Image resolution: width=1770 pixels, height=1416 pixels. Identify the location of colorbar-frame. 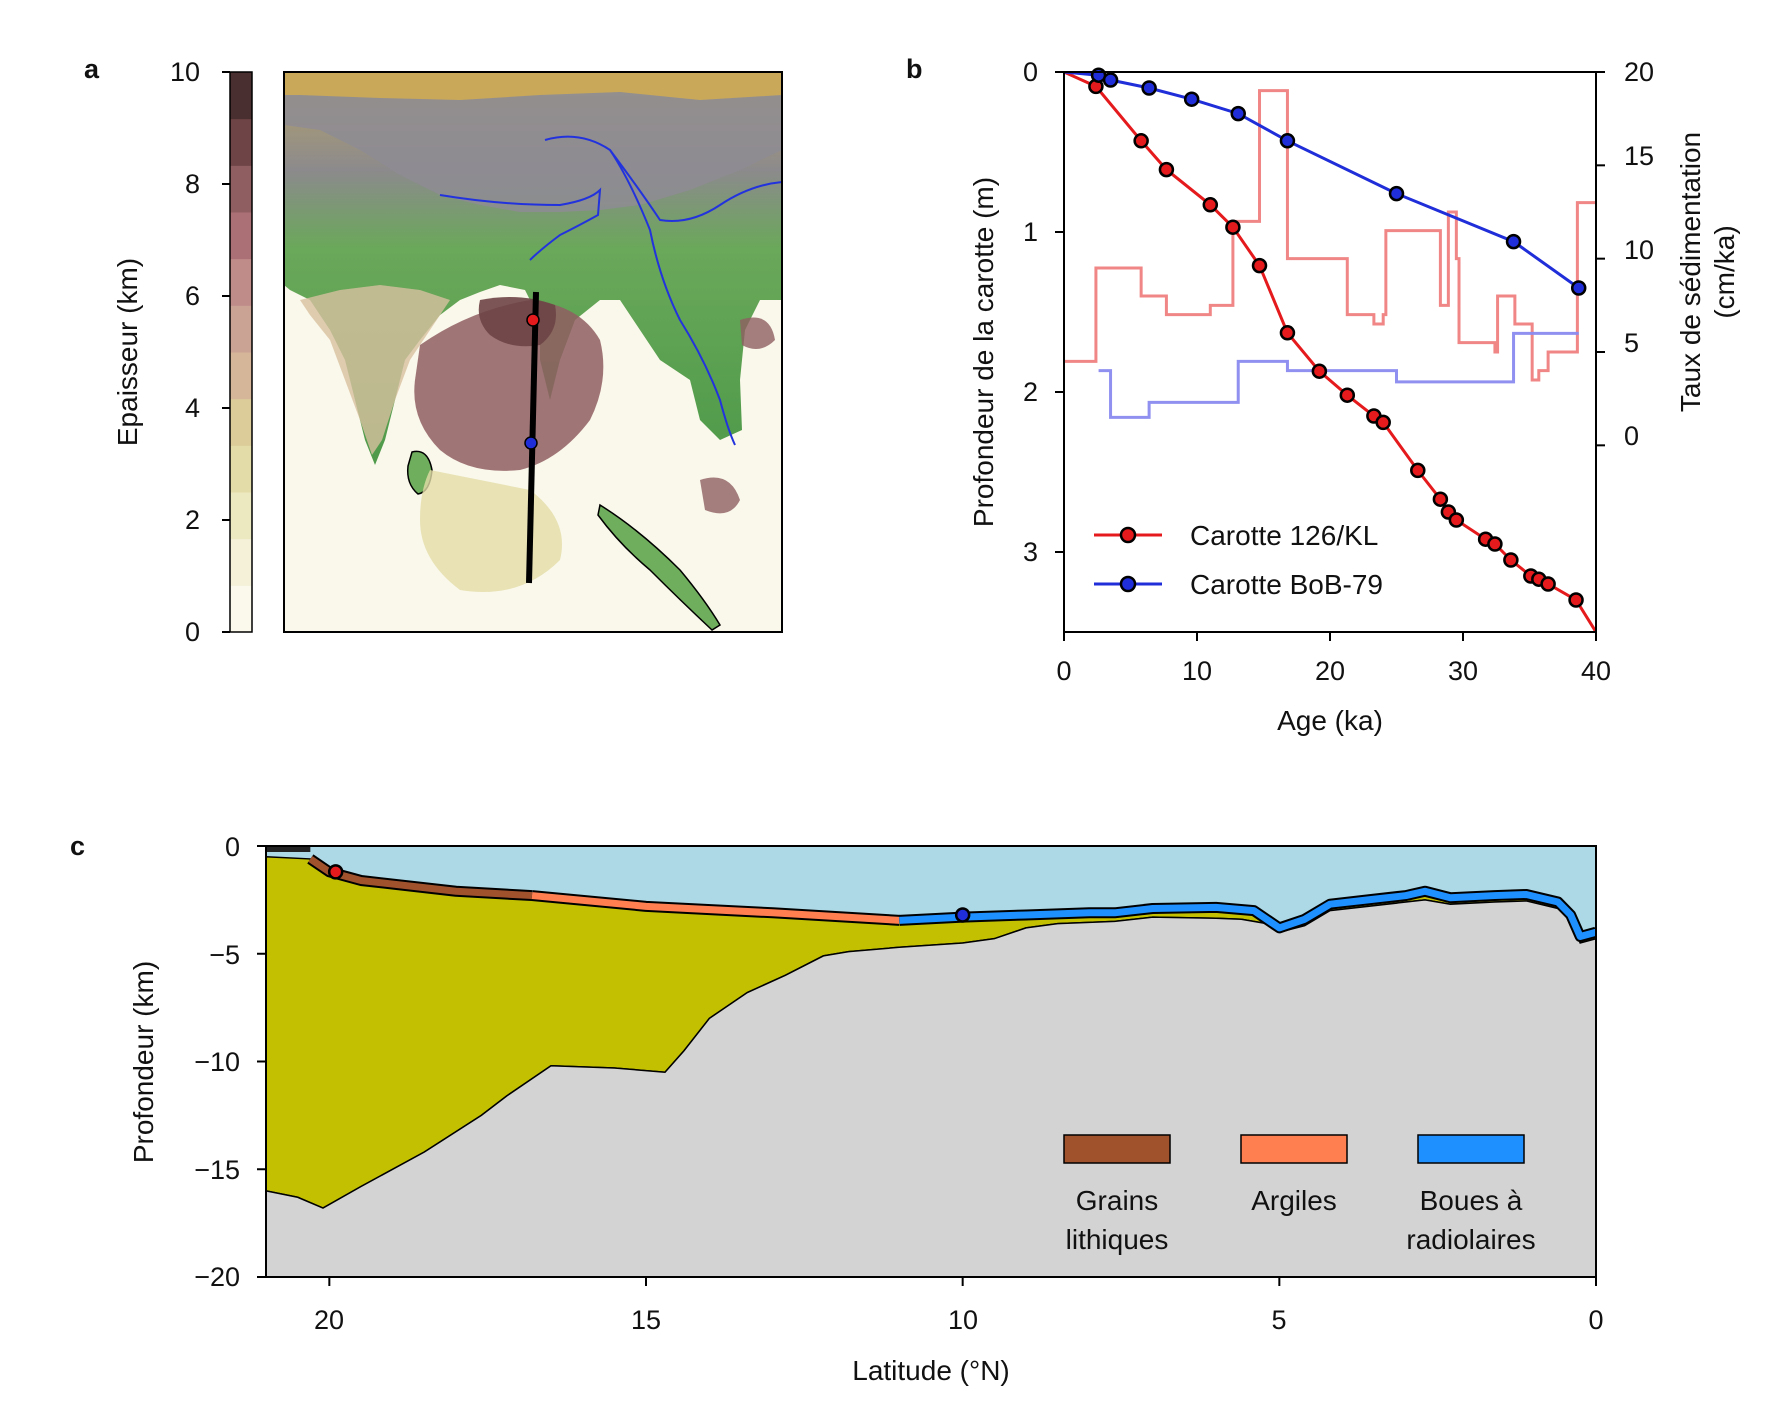
(241, 352).